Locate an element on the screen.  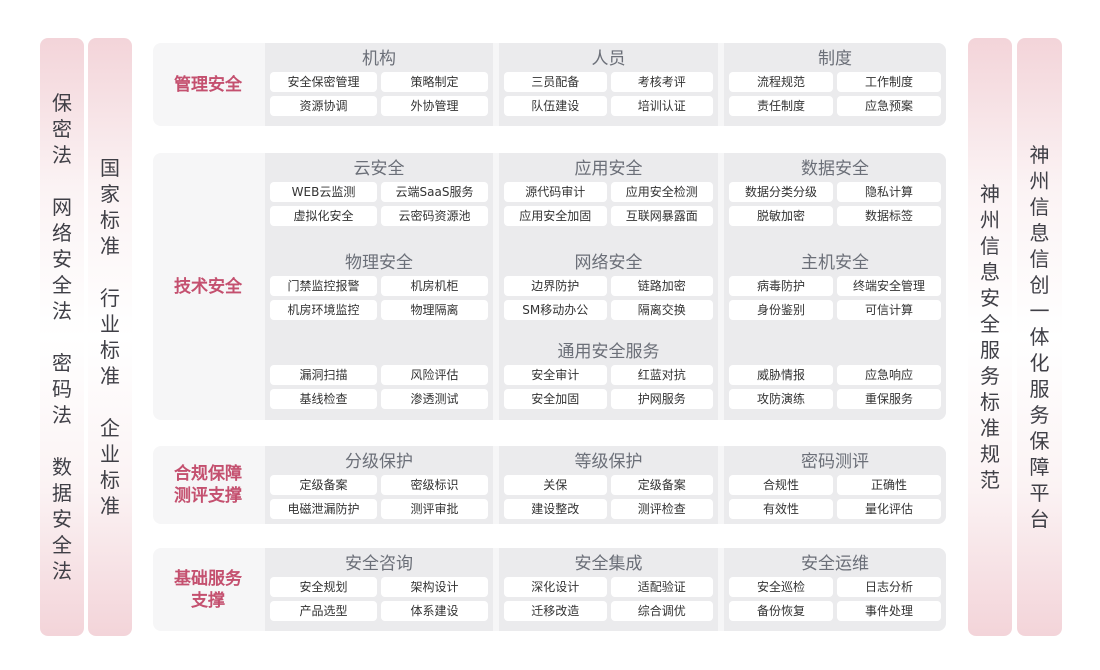
group: 主机安全 病毒防护 终端安全管理 身份鉴别 可信计算 is located at coordinates (835, 286).